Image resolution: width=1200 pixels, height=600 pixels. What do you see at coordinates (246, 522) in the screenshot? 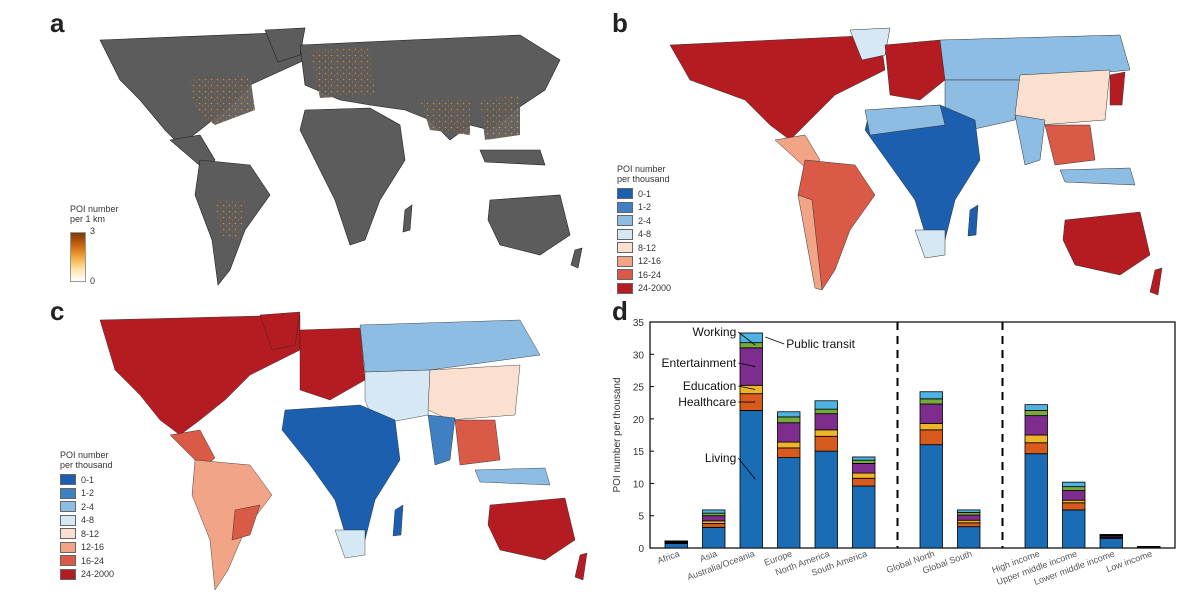
I see `region-c-brazil-south` at bounding box center [246, 522].